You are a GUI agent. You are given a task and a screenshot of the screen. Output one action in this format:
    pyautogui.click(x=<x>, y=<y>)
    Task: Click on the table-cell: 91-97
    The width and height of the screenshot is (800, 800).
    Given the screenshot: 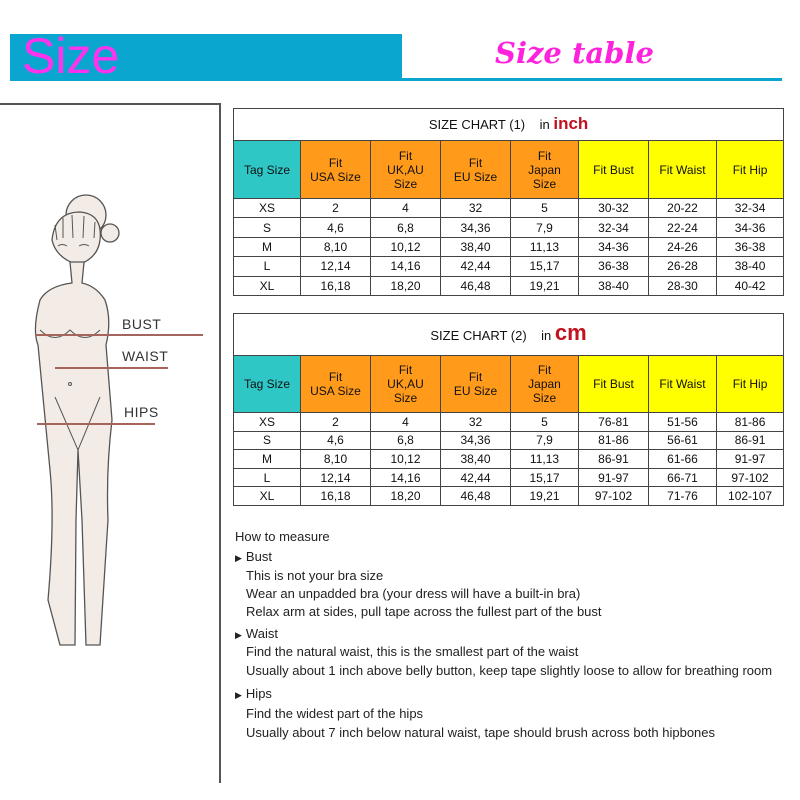 What is the action you would take?
    pyautogui.click(x=750, y=459)
    